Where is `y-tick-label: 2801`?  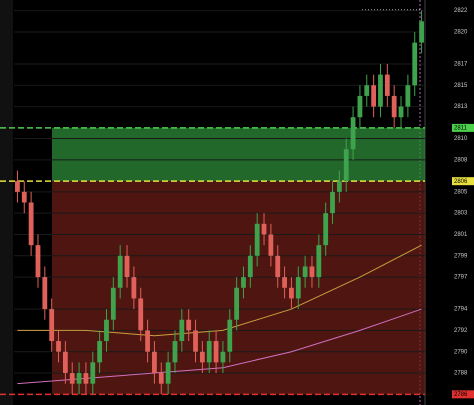 y-tick-label: 2801 is located at coordinates (461, 235).